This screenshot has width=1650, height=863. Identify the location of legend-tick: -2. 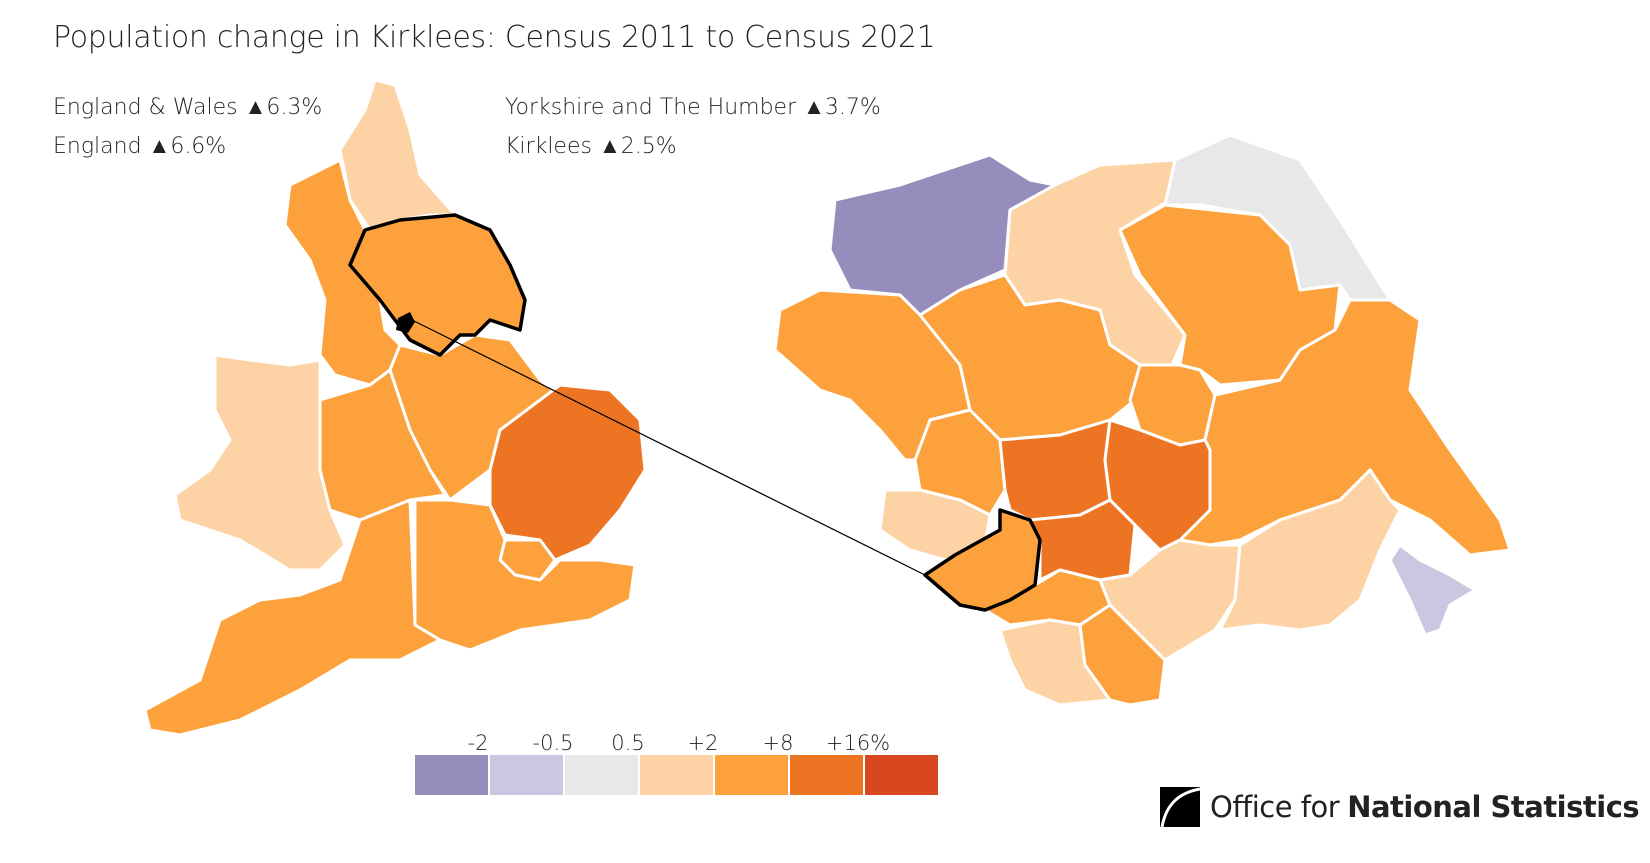
(478, 743).